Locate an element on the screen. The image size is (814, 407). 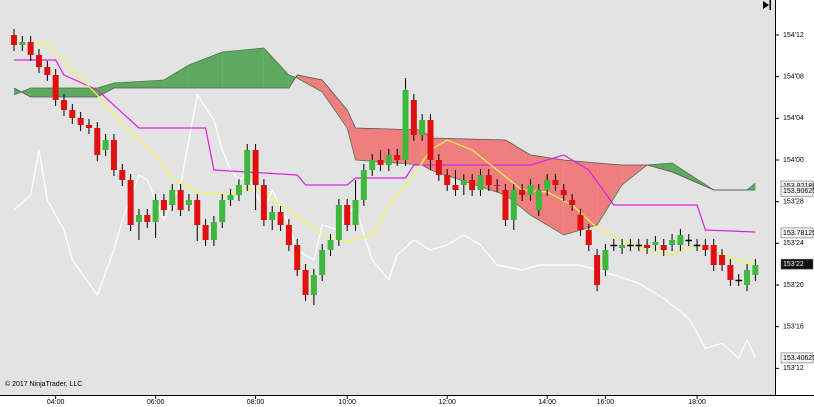
y-tick-label: 154'00 is located at coordinates (793, 160).